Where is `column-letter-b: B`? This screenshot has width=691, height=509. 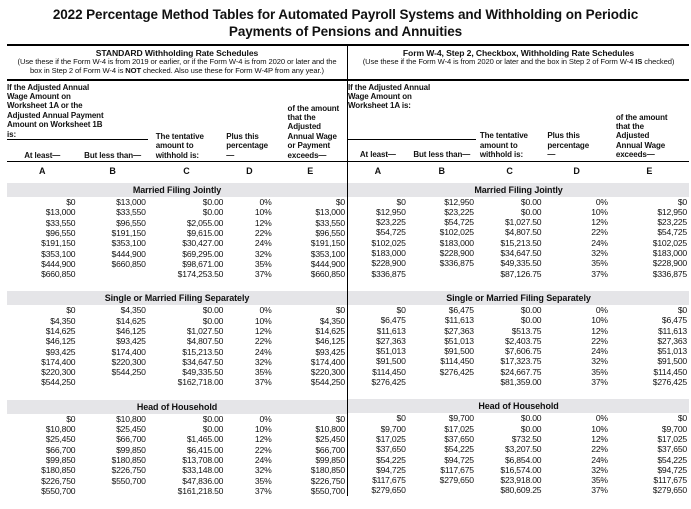 column-letter-b: B is located at coordinates (442, 170).